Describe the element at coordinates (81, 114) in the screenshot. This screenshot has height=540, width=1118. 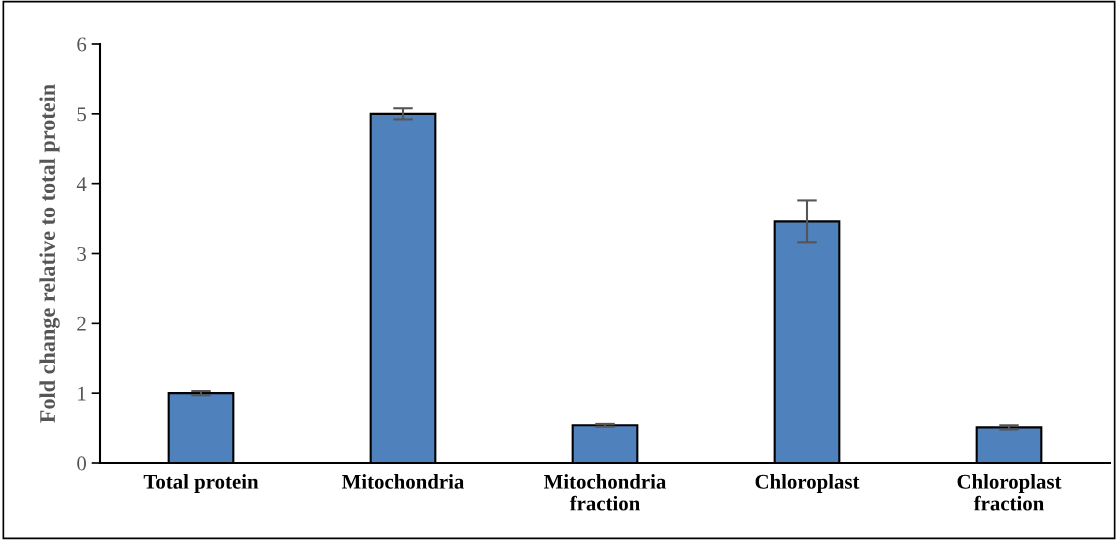
I see `y-tick-label: 5` at that location.